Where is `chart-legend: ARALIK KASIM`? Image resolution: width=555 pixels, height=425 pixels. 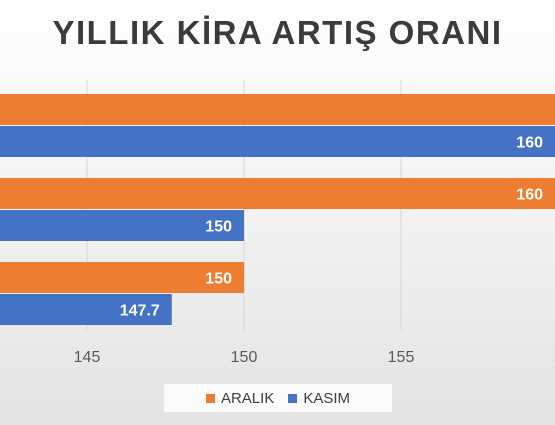
chart-legend: ARALIK KASIM is located at coordinates (278, 398).